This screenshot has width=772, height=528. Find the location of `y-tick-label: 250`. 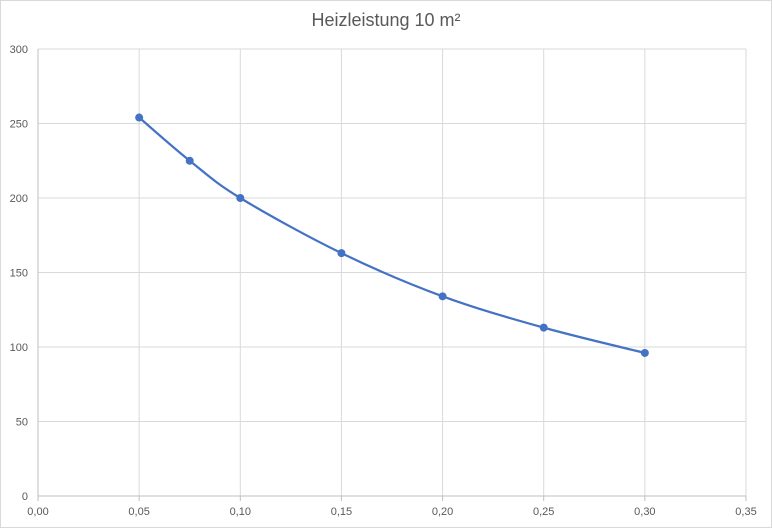

y-tick-label: 250 is located at coordinates (19, 125).